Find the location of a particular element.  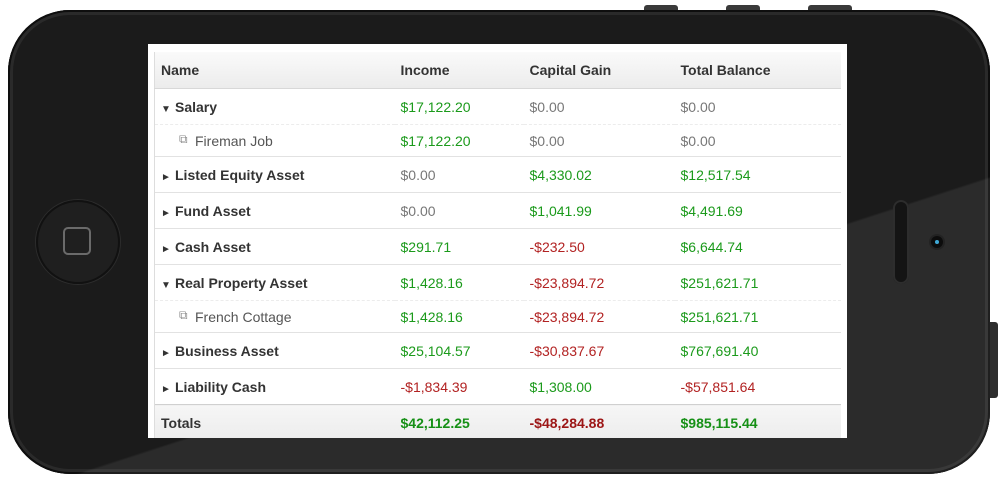

child-name-cell: ⧉ Fireman Job is located at coordinates (274, 140).